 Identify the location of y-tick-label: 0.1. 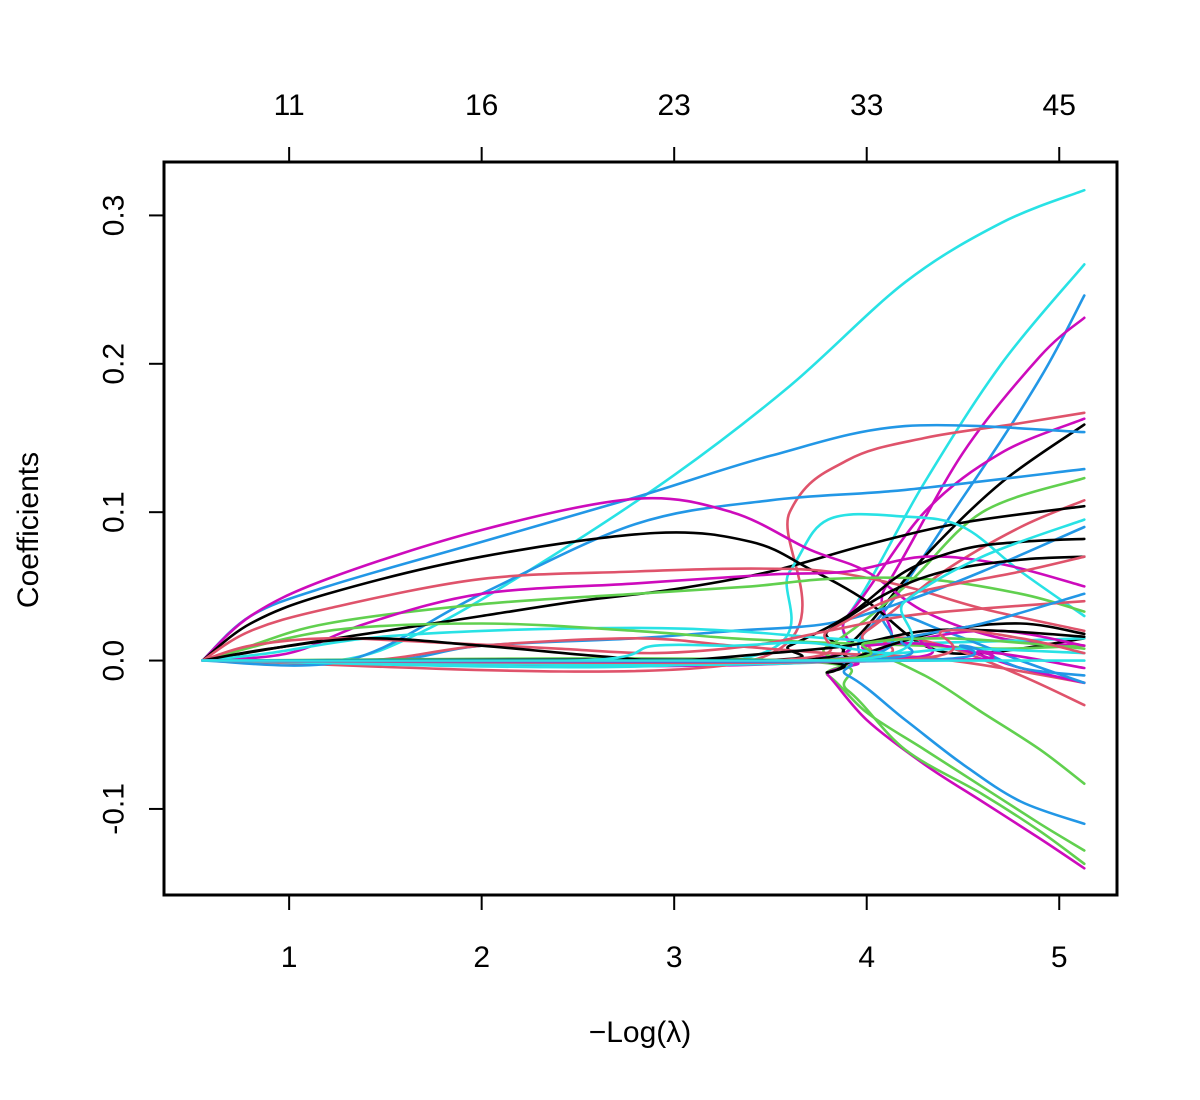
(113, 512).